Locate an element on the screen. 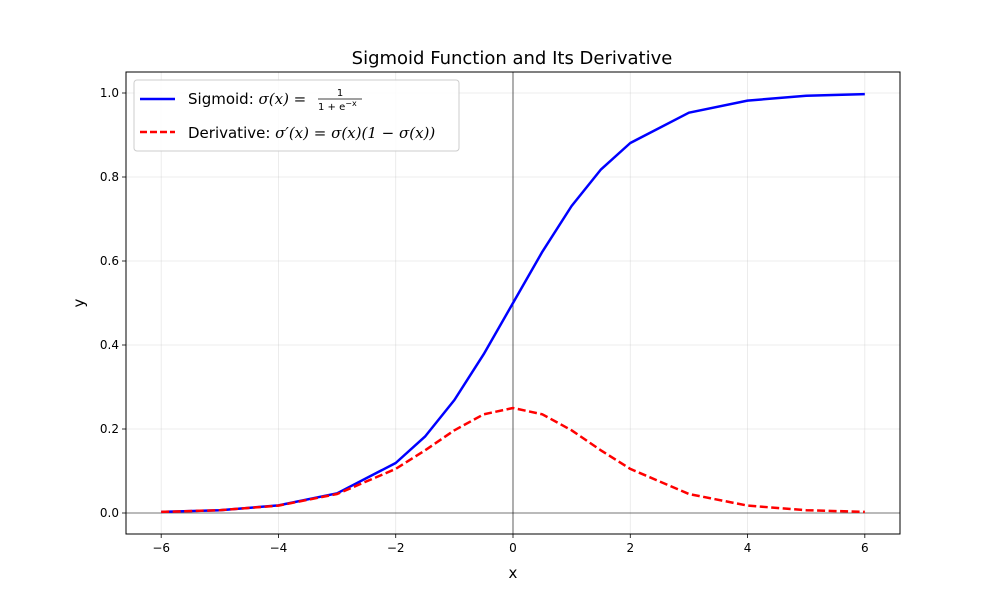 This screenshot has width=1000, height=600. legend-sigmoid-prefix: Sigmoid: is located at coordinates (223, 99).